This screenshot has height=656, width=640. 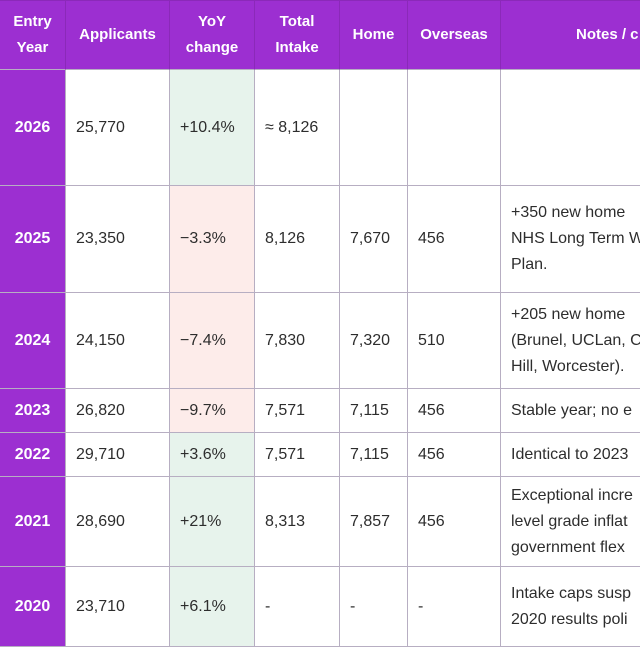 I want to click on year-cell: 2023, so click(x=33, y=411).